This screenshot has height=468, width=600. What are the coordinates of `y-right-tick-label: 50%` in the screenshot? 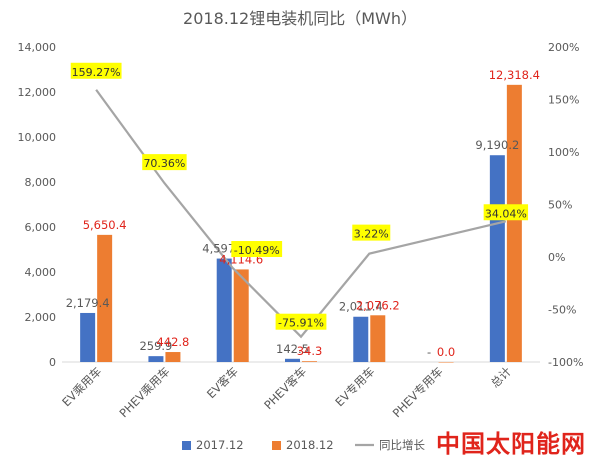 It's located at (560, 205).